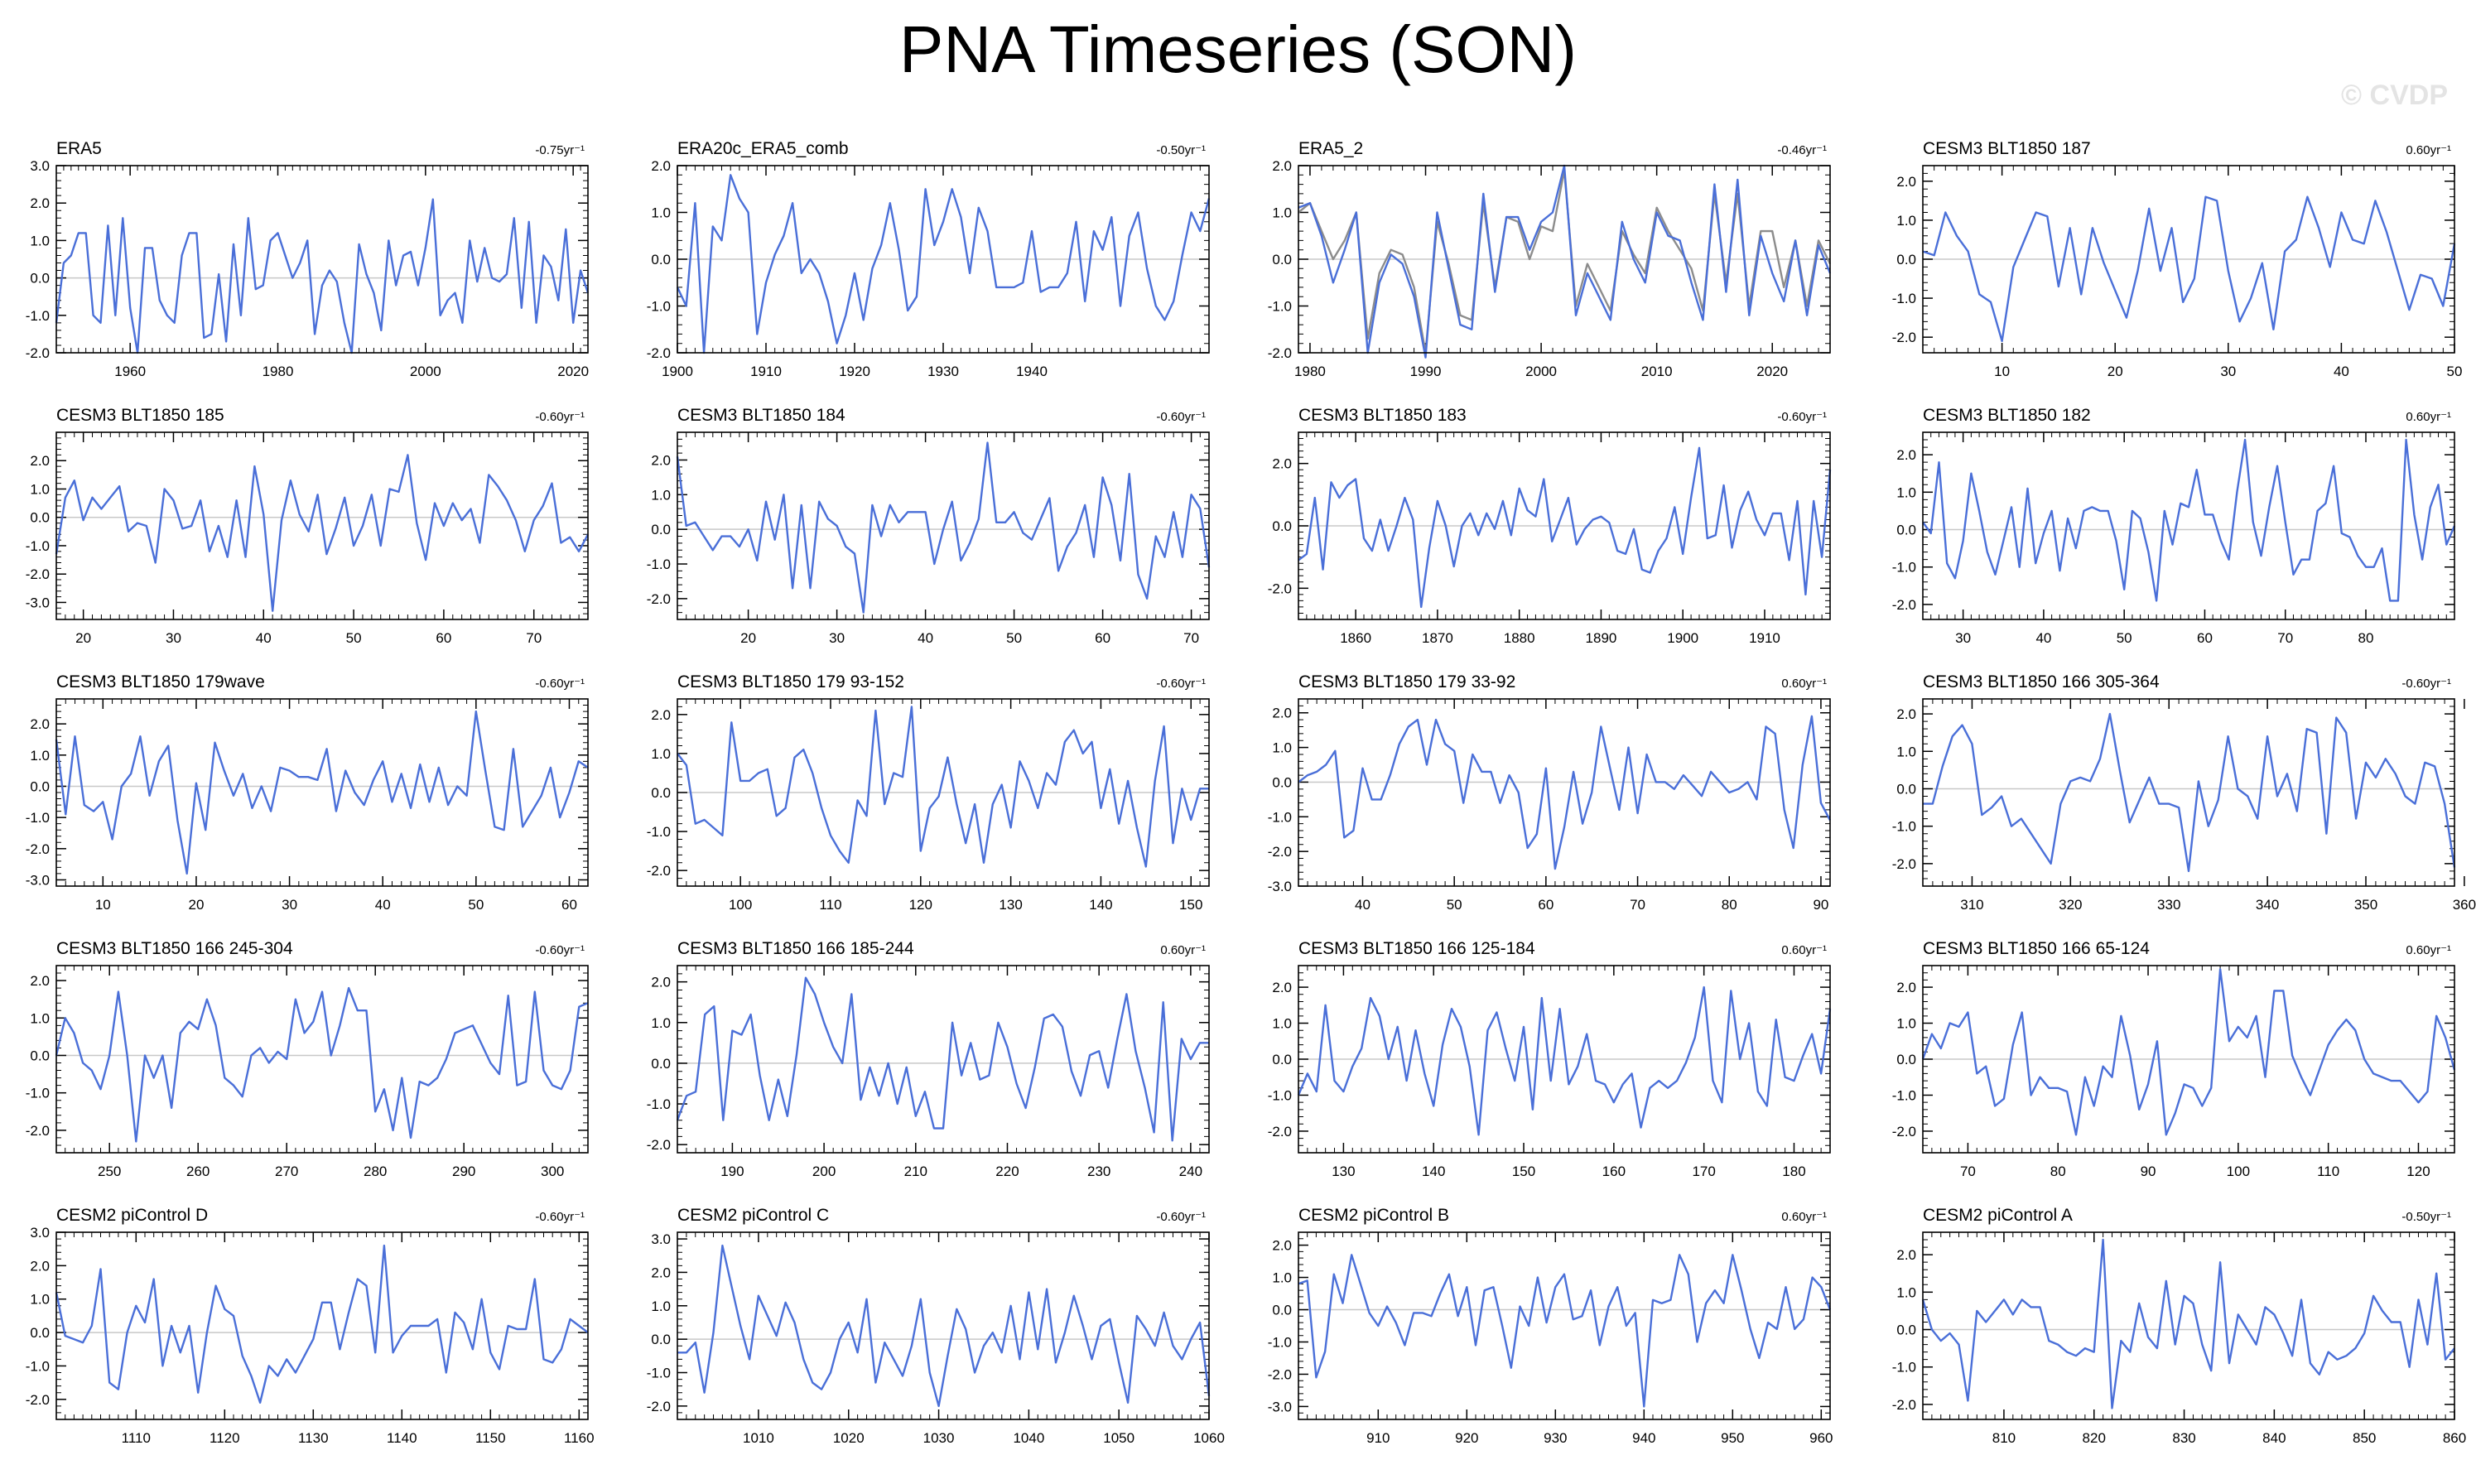 Image resolution: width=2476 pixels, height=1484 pixels. I want to click on x-tick-label: 210, so click(915, 1171).